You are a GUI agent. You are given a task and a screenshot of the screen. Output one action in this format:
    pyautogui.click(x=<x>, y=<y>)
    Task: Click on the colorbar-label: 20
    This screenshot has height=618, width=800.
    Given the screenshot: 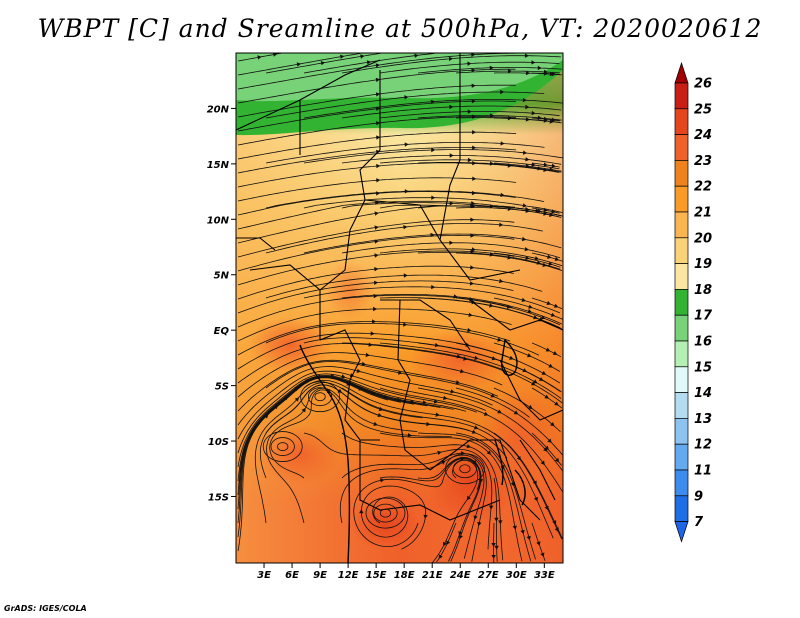 What is the action you would take?
    pyautogui.click(x=703, y=238)
    